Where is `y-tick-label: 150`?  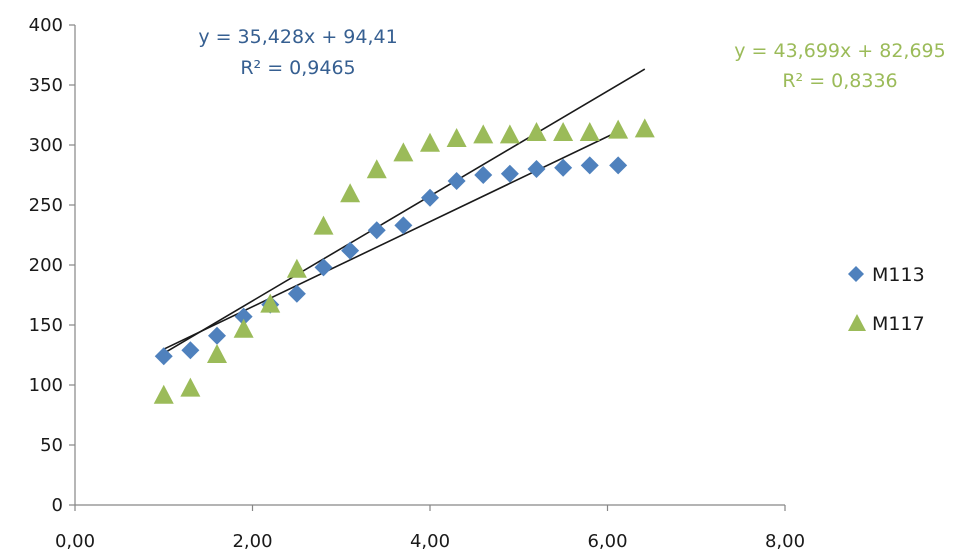 y-tick-label: 150 is located at coordinates (46, 325).